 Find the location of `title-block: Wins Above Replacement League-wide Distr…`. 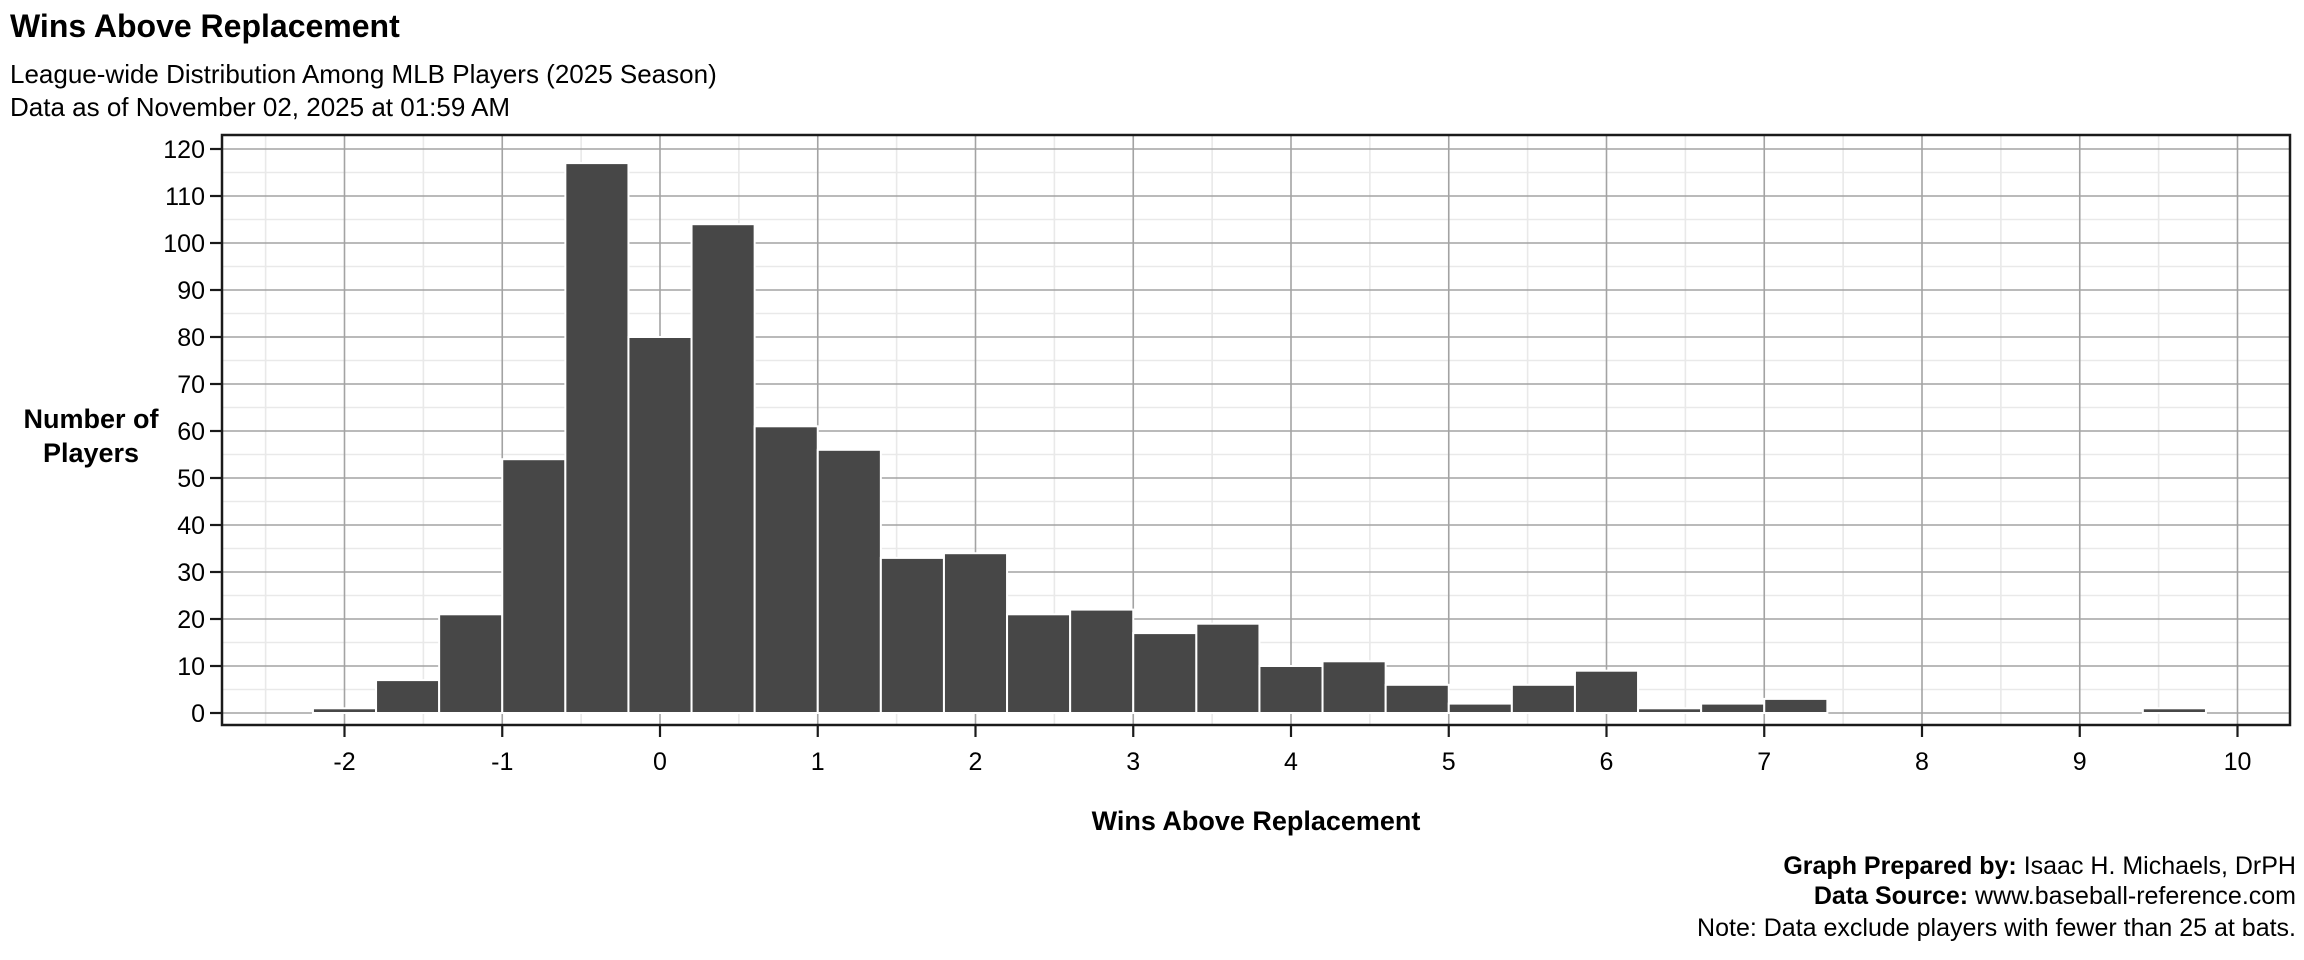

title-block: Wins Above Replacement League-wide Distr… is located at coordinates (363, 66).